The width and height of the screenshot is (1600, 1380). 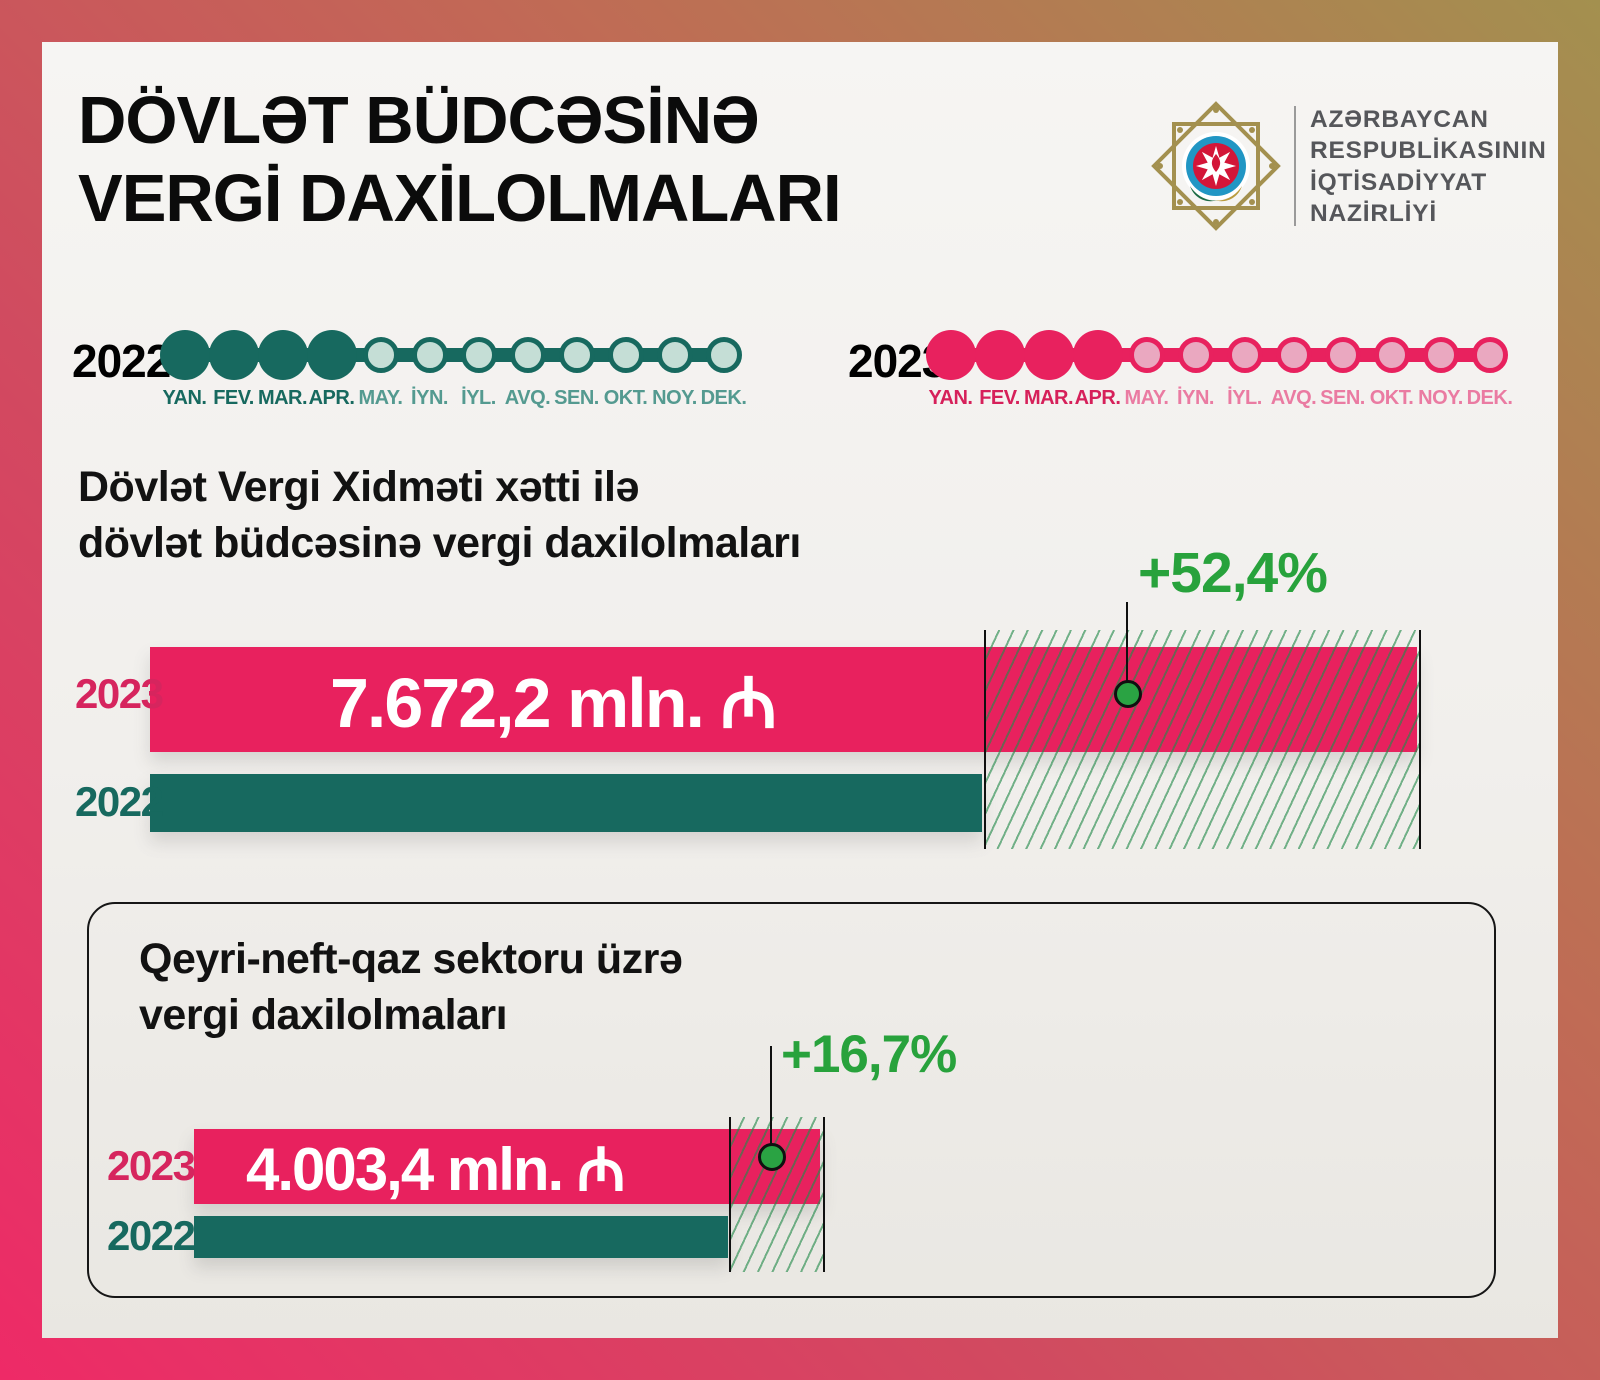 What do you see at coordinates (1233, 573) in the screenshot?
I see `chart1-change-label: +52,4%` at bounding box center [1233, 573].